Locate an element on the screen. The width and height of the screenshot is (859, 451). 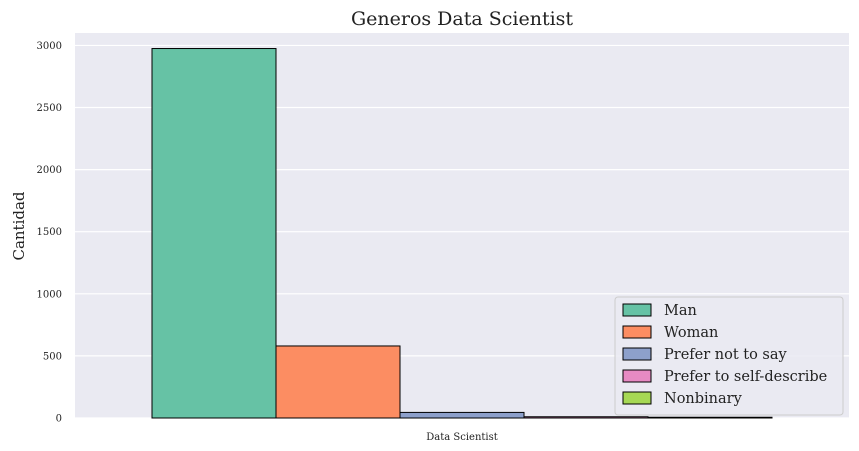
y-tick-label: 1500 is located at coordinates (49, 232).